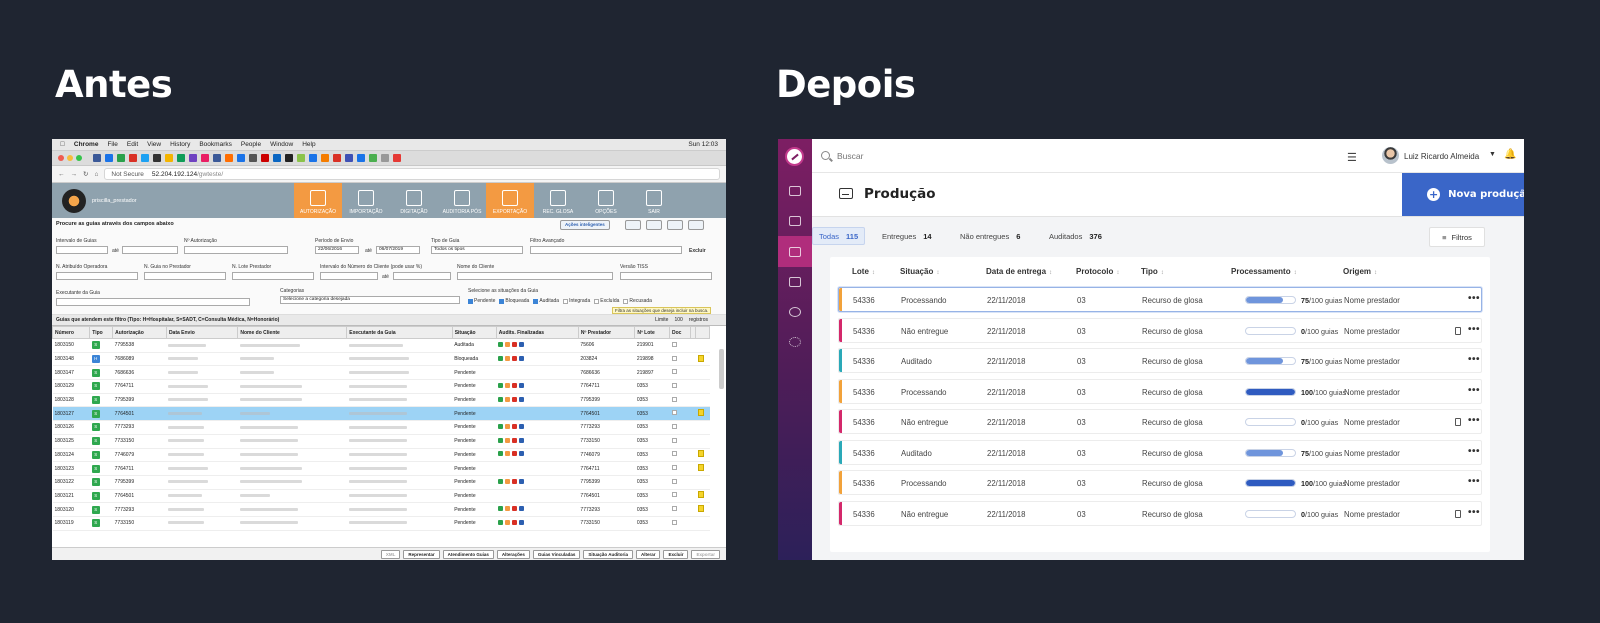 Image resolution: width=1600 pixels, height=623 pixels. I want to click on autorizacao-input, so click(236, 250).